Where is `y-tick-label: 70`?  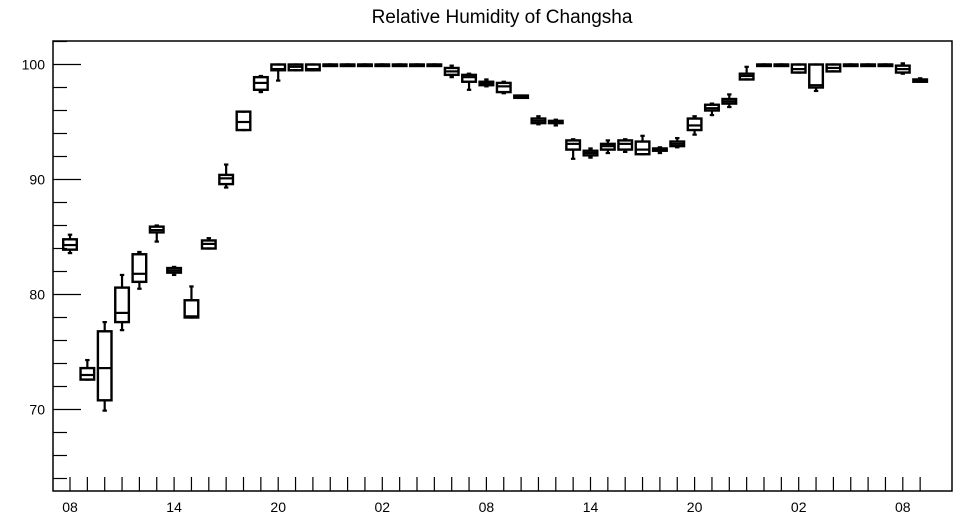 y-tick-label: 70 is located at coordinates (37, 410).